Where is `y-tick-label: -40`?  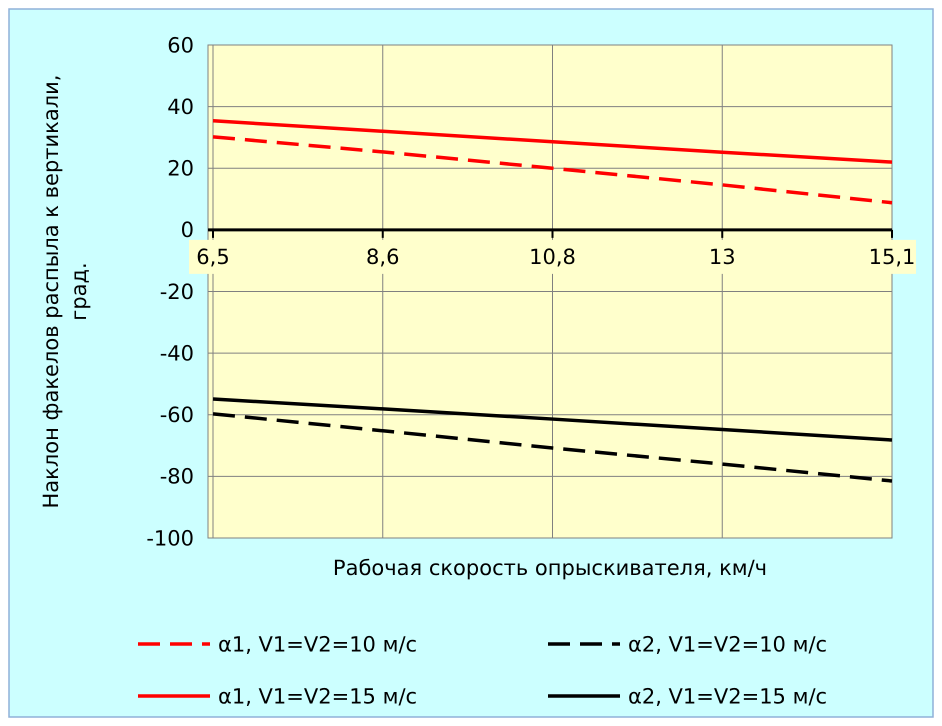
y-tick-label: -40 is located at coordinates (177, 353).